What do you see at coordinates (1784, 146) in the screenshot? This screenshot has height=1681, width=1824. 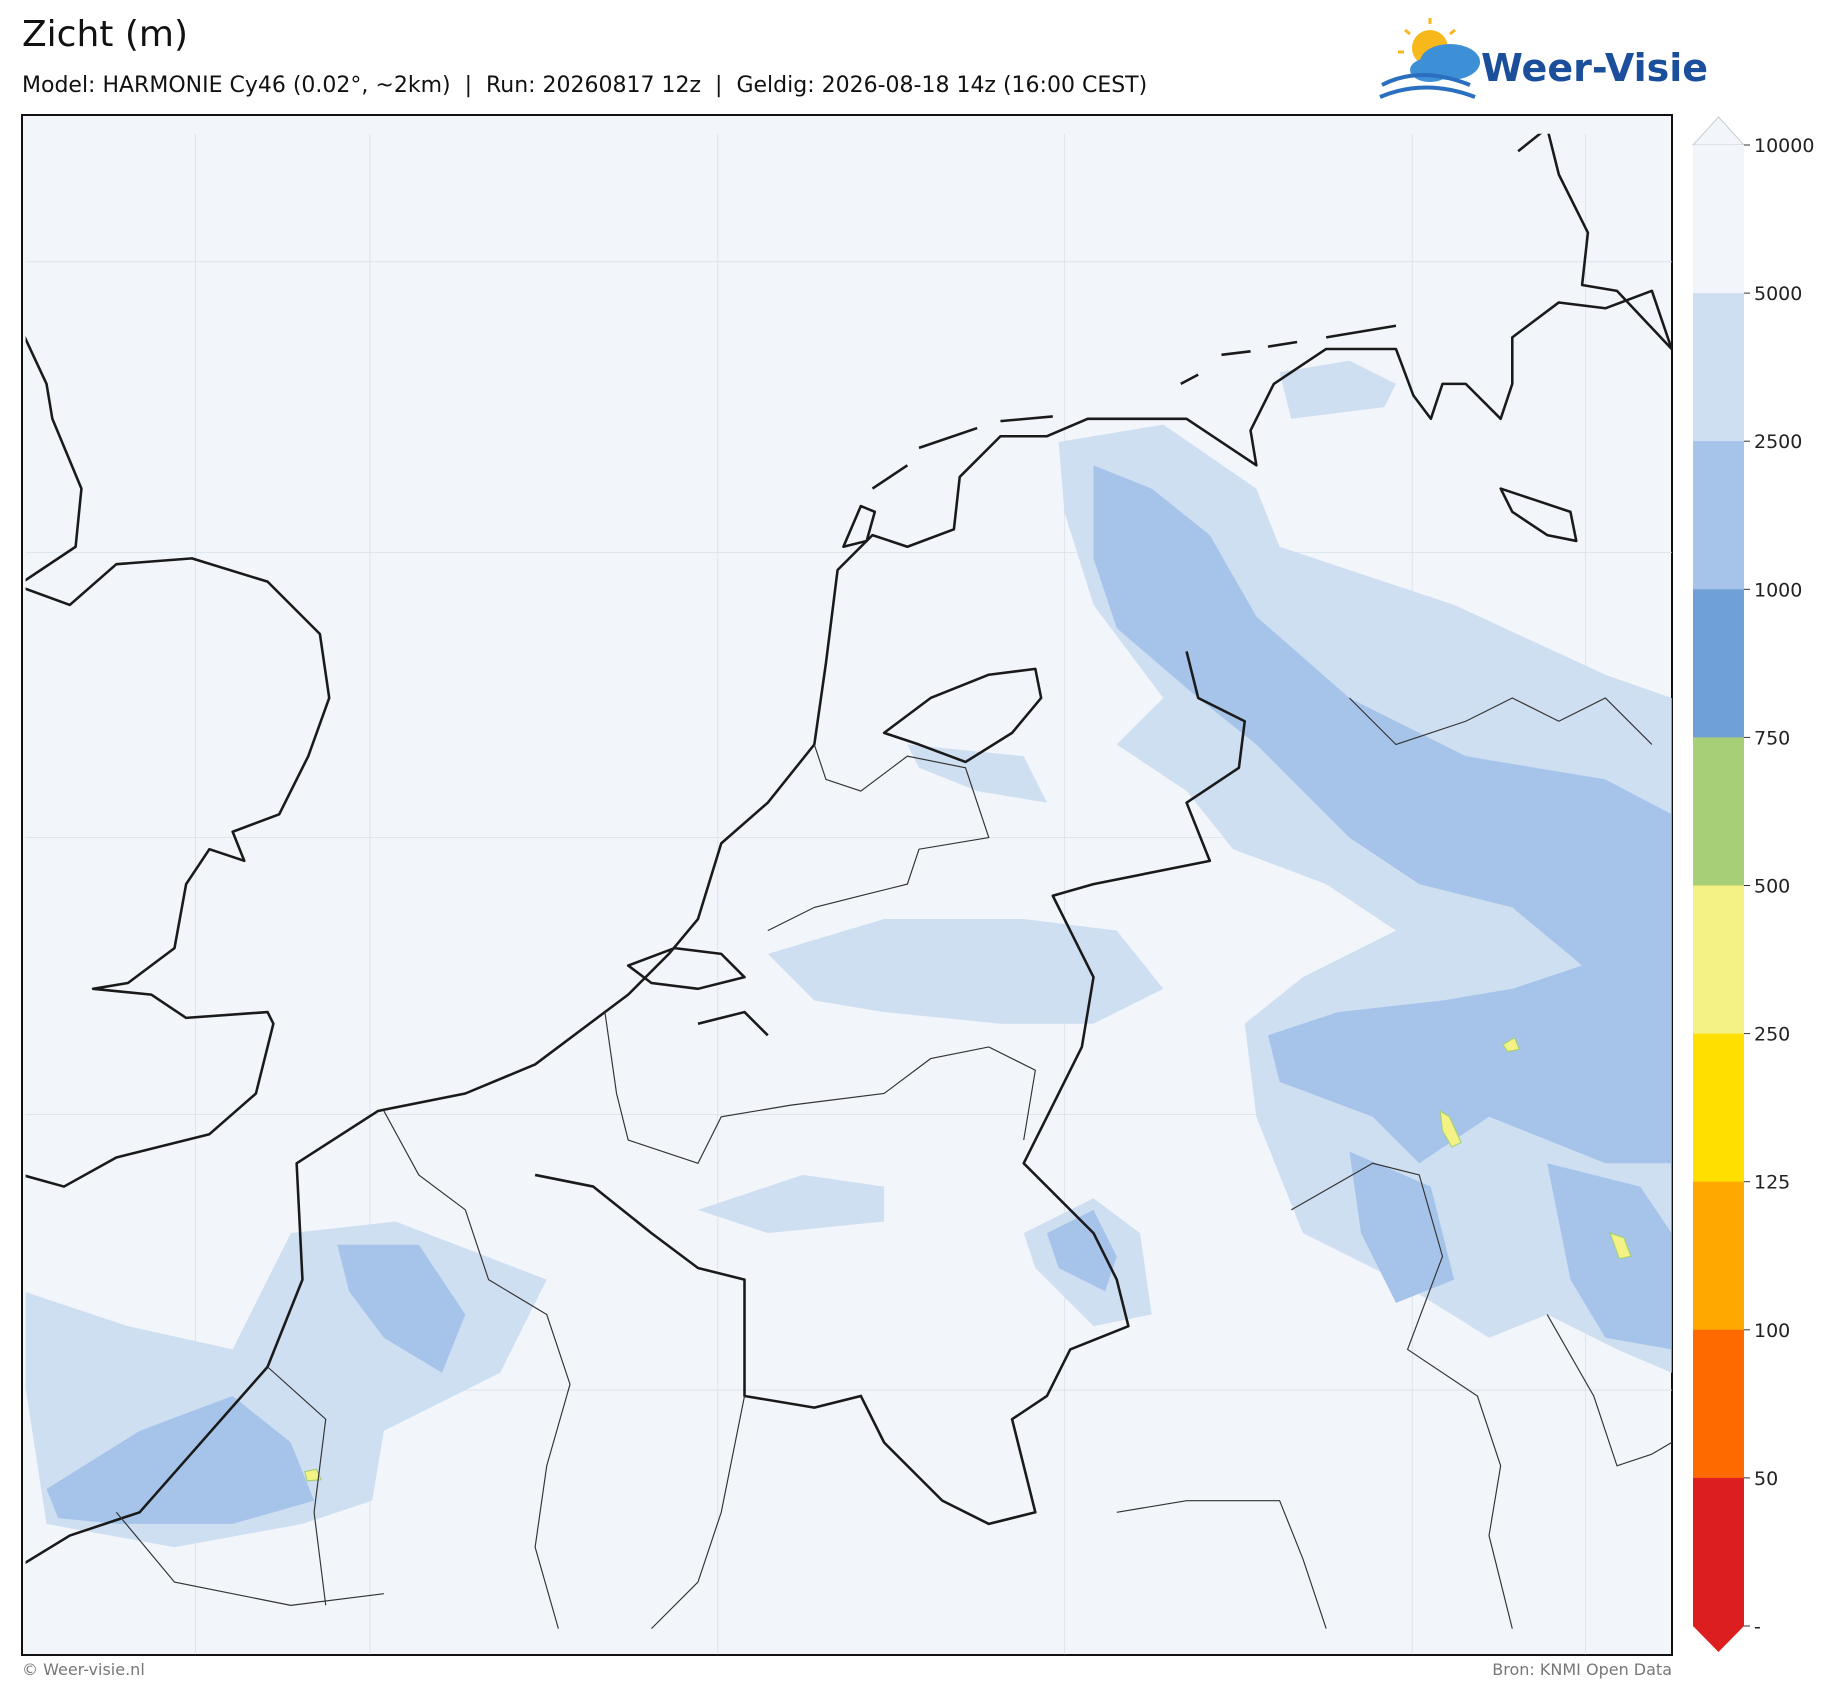 I see `colorbar-tick-label: 10000` at bounding box center [1784, 146].